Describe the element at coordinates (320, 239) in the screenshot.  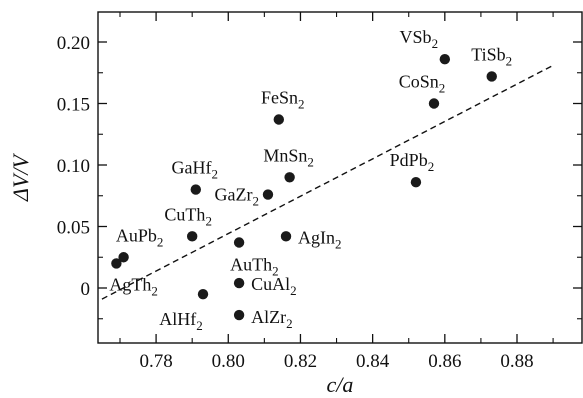
I see `point-label: AgIn2` at that location.